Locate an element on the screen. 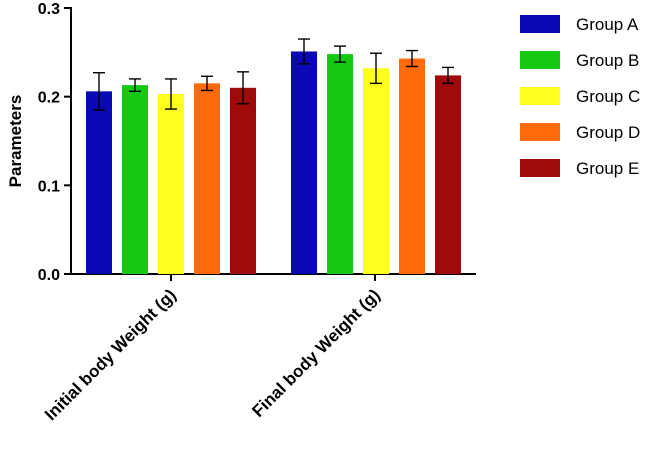 Image resolution: width=661 pixels, height=451 pixels. y-tick-label: 0.3 is located at coordinates (49, 9).